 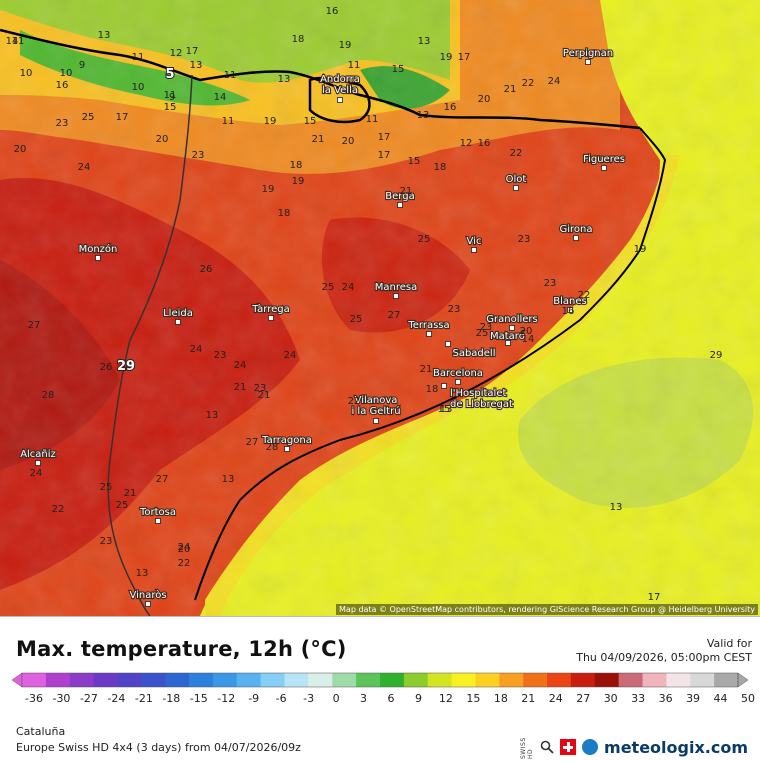 I want to click on border-andorra, so click(x=339, y=100).